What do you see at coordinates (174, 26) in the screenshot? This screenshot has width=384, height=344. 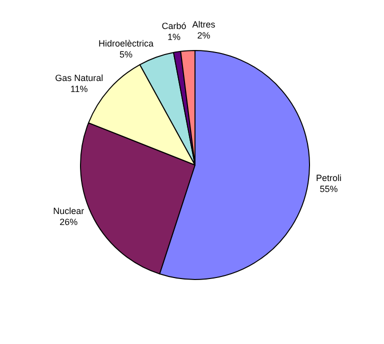 I see `slice-label: Carbó` at bounding box center [174, 26].